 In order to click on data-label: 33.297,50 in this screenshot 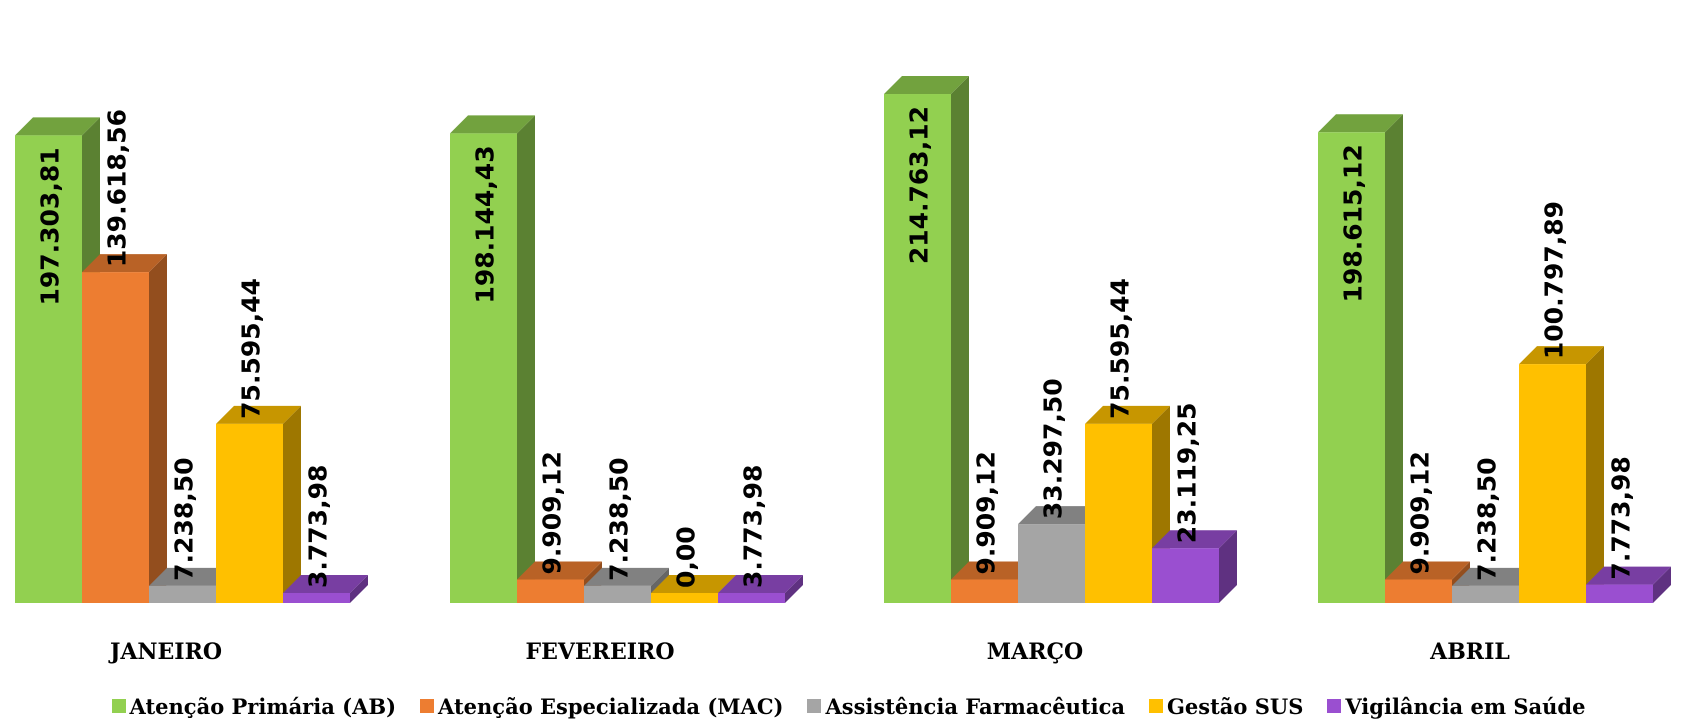, I will do `click(1053, 448)`.